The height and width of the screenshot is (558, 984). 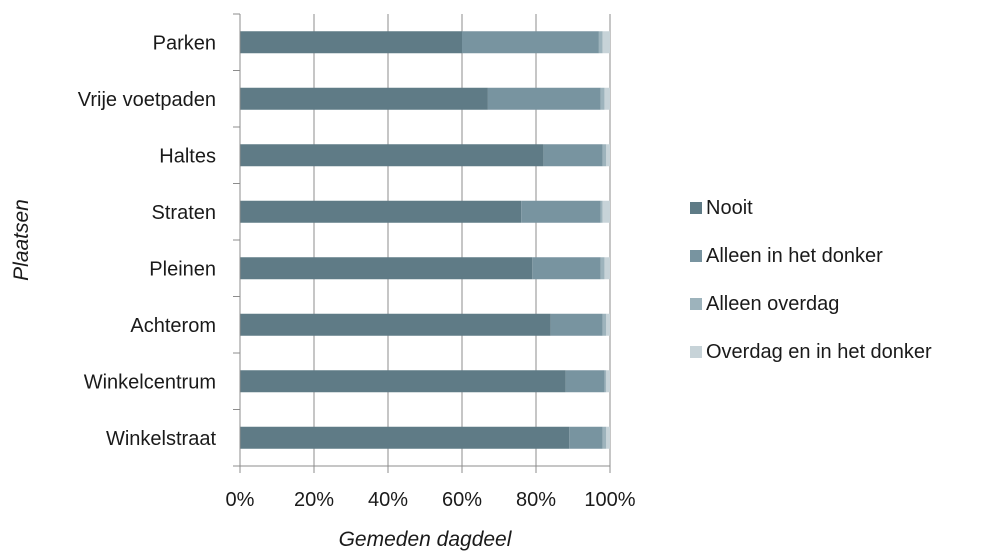 I want to click on x-tick-label: 40%, so click(x=388, y=500).